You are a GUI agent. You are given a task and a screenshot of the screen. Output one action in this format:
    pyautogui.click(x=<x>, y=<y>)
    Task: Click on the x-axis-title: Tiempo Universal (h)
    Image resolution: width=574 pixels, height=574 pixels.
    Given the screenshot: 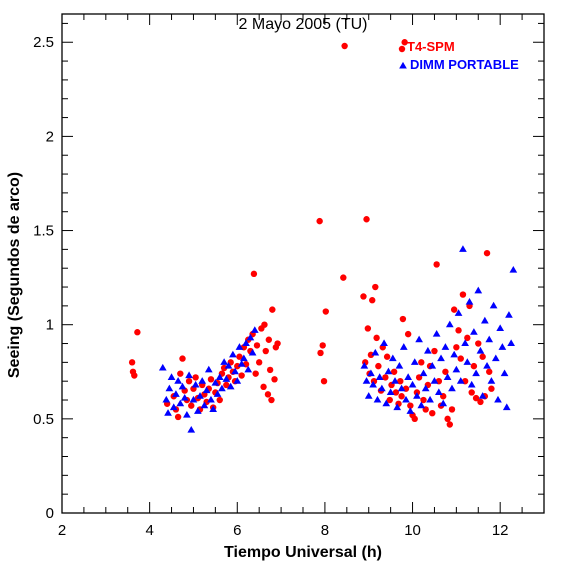 What is the action you would take?
    pyautogui.click(x=303, y=552)
    